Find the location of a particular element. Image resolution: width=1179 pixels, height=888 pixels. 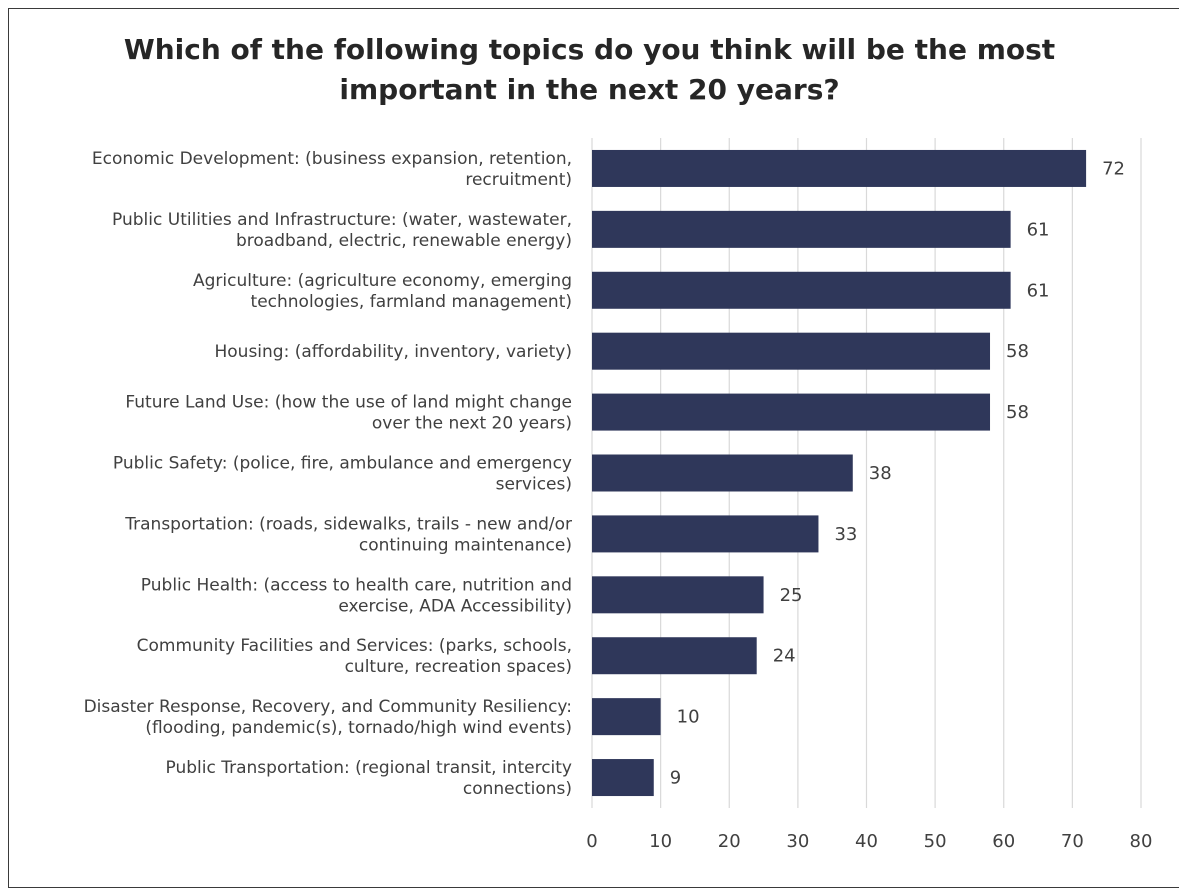

category-label-line: broadband, electric, renewable energy) is located at coordinates (404, 241).